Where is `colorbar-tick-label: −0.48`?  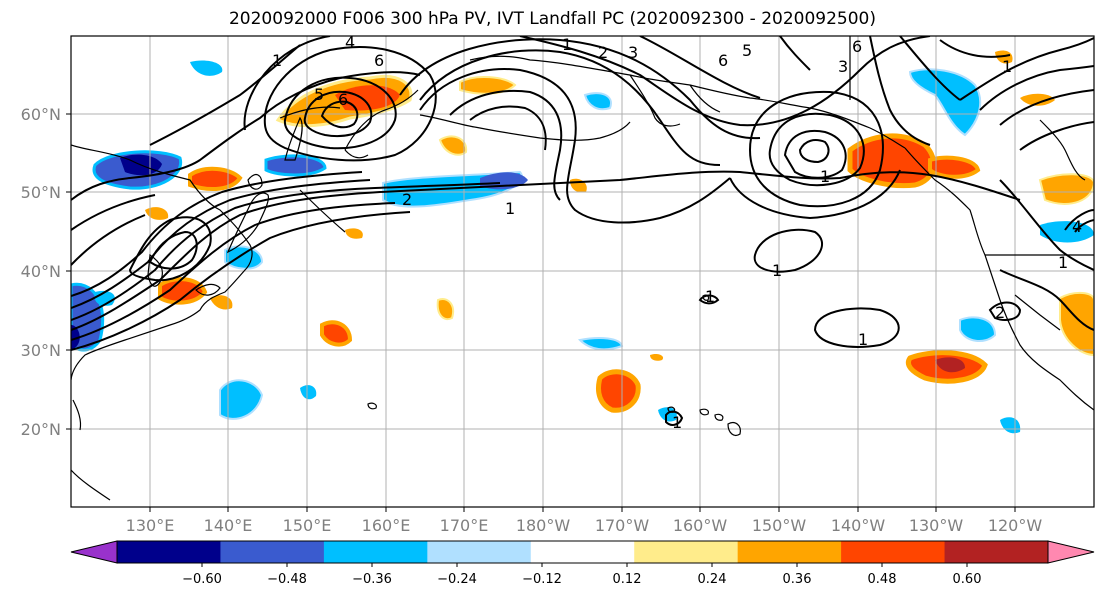 colorbar-tick-label: −0.48 is located at coordinates (287, 579).